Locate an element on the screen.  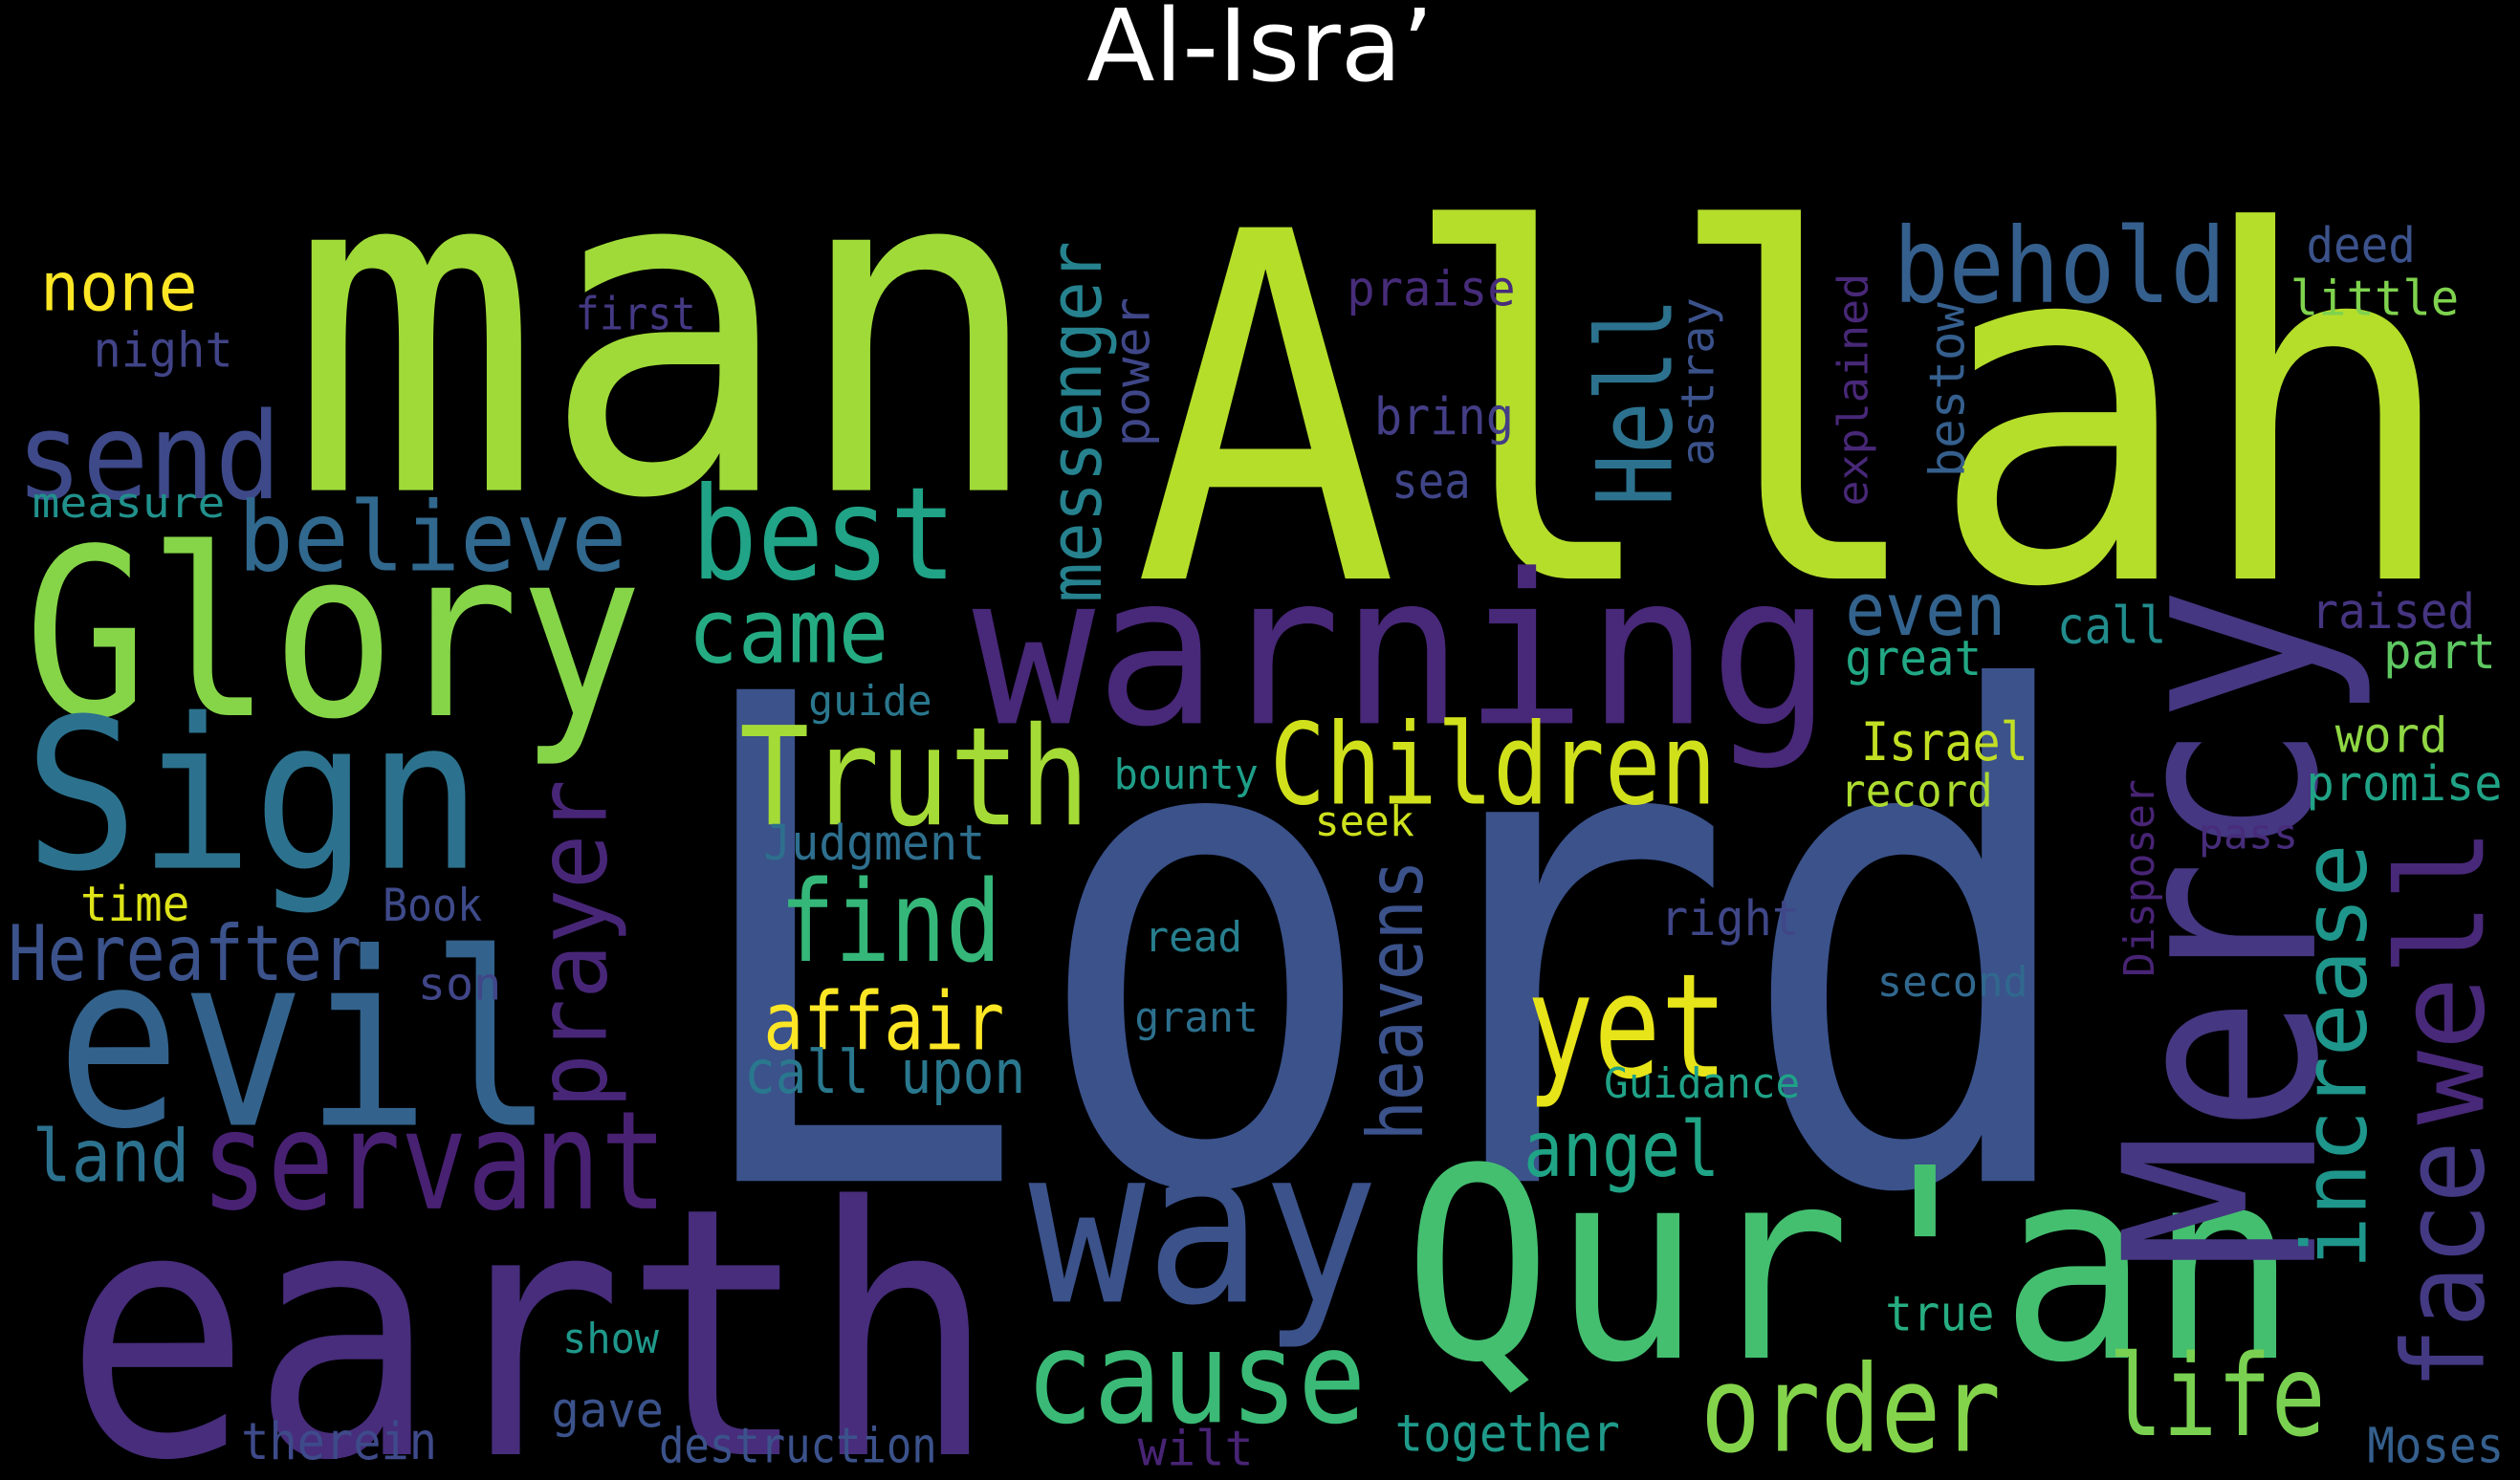
word: well is located at coordinates (2441, 976).